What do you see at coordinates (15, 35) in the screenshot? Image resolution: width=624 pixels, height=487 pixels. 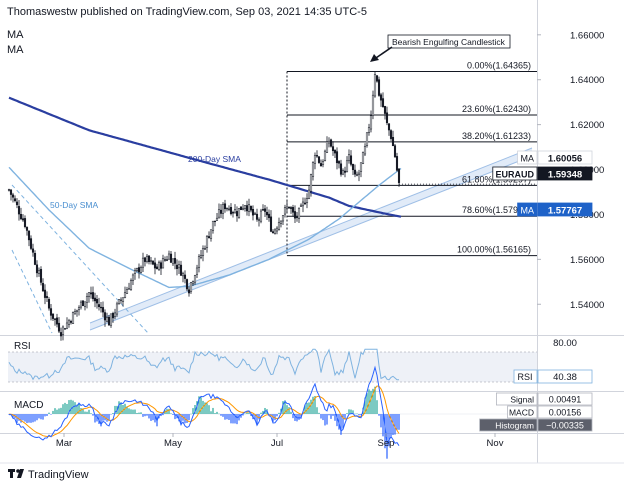 I see `indicator-label-ma-1: MA` at bounding box center [15, 35].